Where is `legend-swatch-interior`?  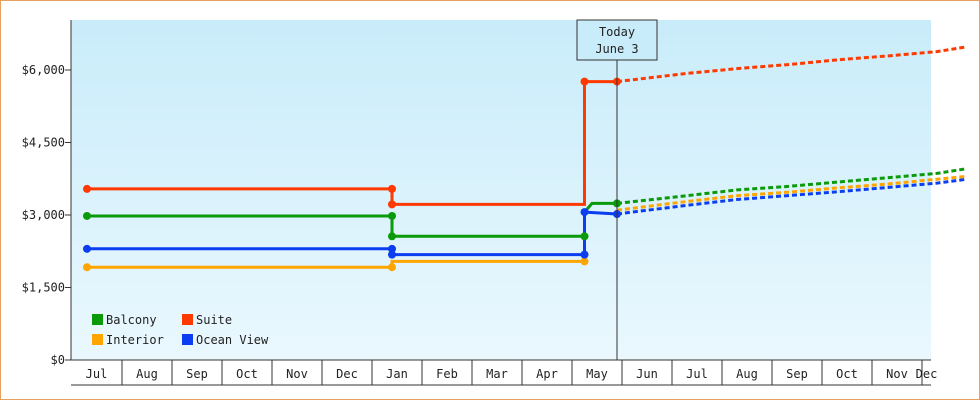 legend-swatch-interior is located at coordinates (97, 339).